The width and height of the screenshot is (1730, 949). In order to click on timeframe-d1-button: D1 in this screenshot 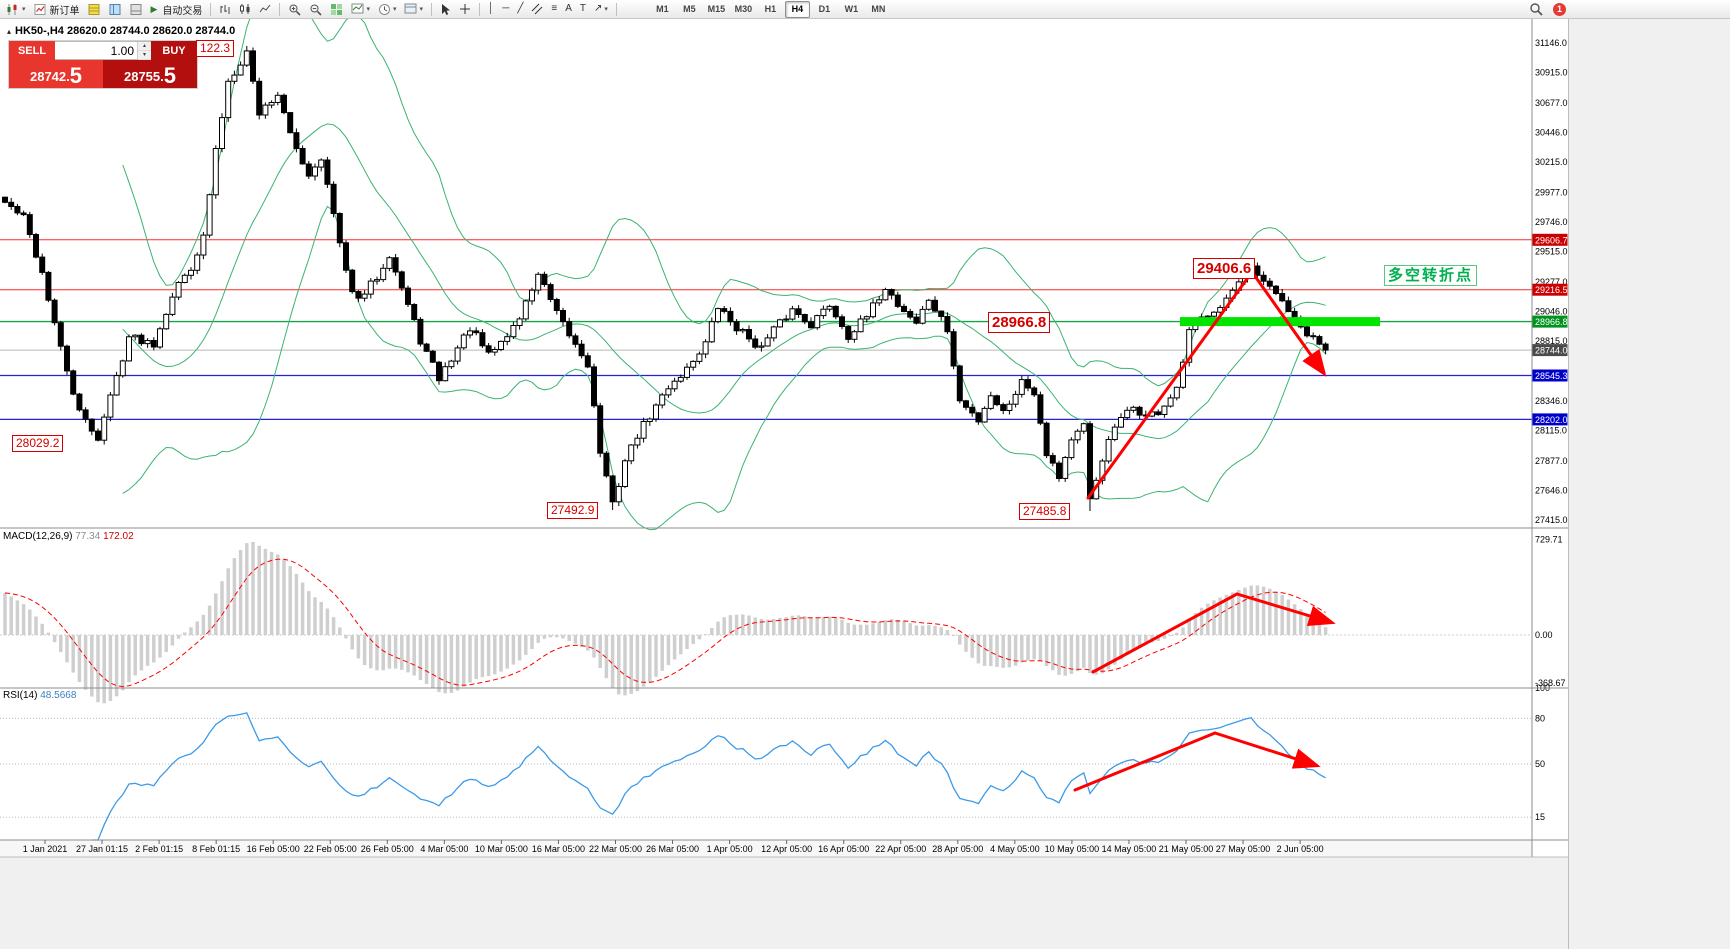, I will do `click(824, 9)`.